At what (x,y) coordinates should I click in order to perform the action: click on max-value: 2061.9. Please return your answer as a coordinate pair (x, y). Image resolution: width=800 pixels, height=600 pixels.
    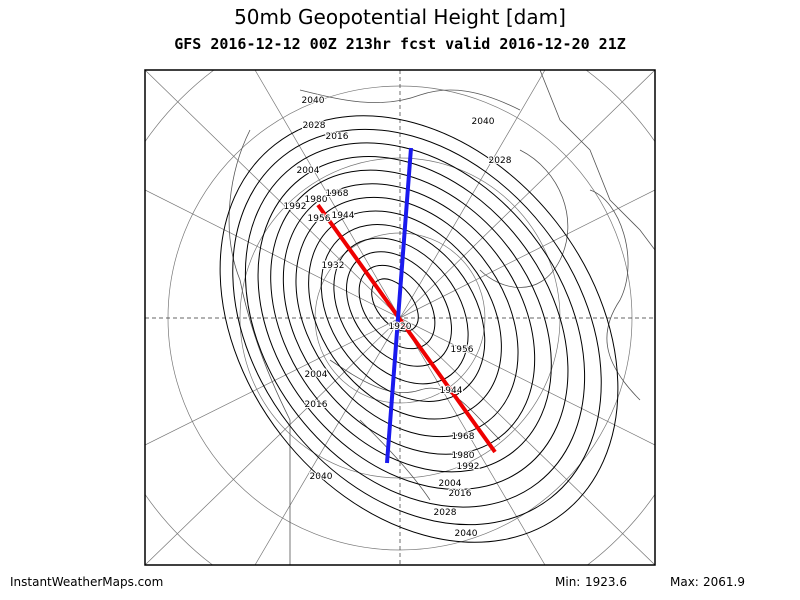
    Looking at the image, I should click on (724, 582).